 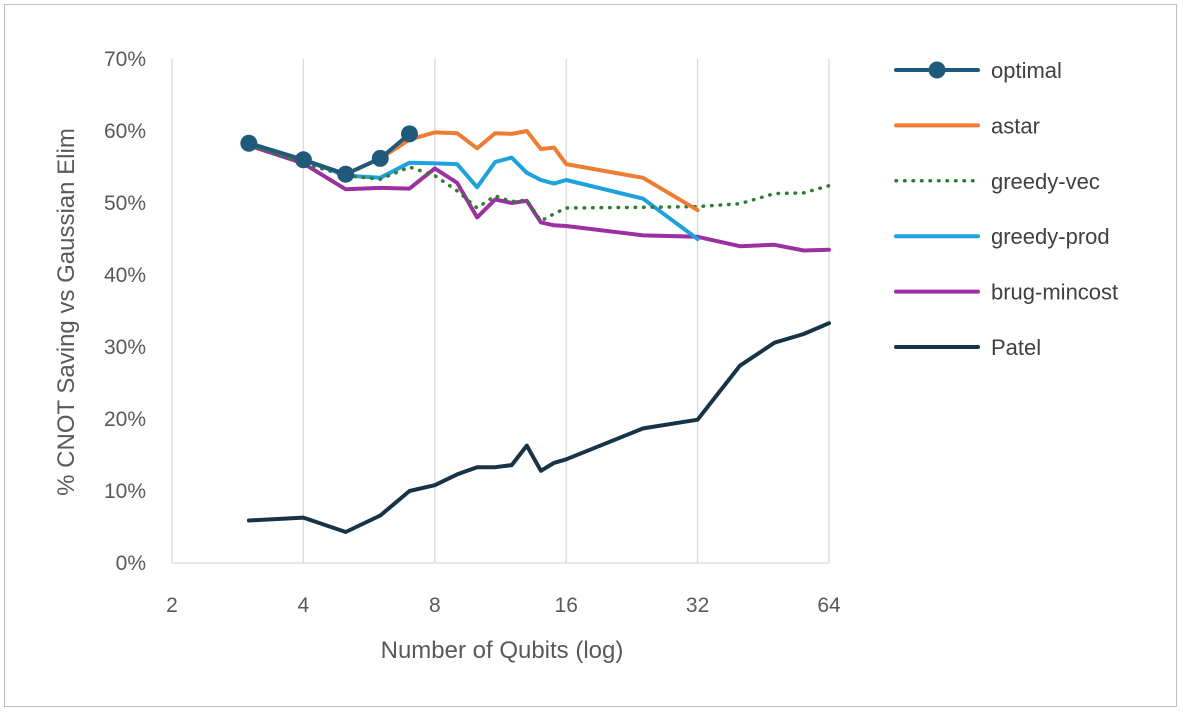 I want to click on x-tick-label-32: 32, so click(x=697, y=605).